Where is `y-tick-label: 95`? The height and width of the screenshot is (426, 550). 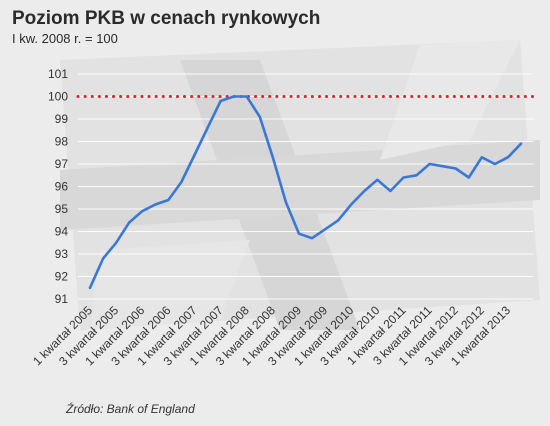 y-tick-label: 95 is located at coordinates (62, 209).